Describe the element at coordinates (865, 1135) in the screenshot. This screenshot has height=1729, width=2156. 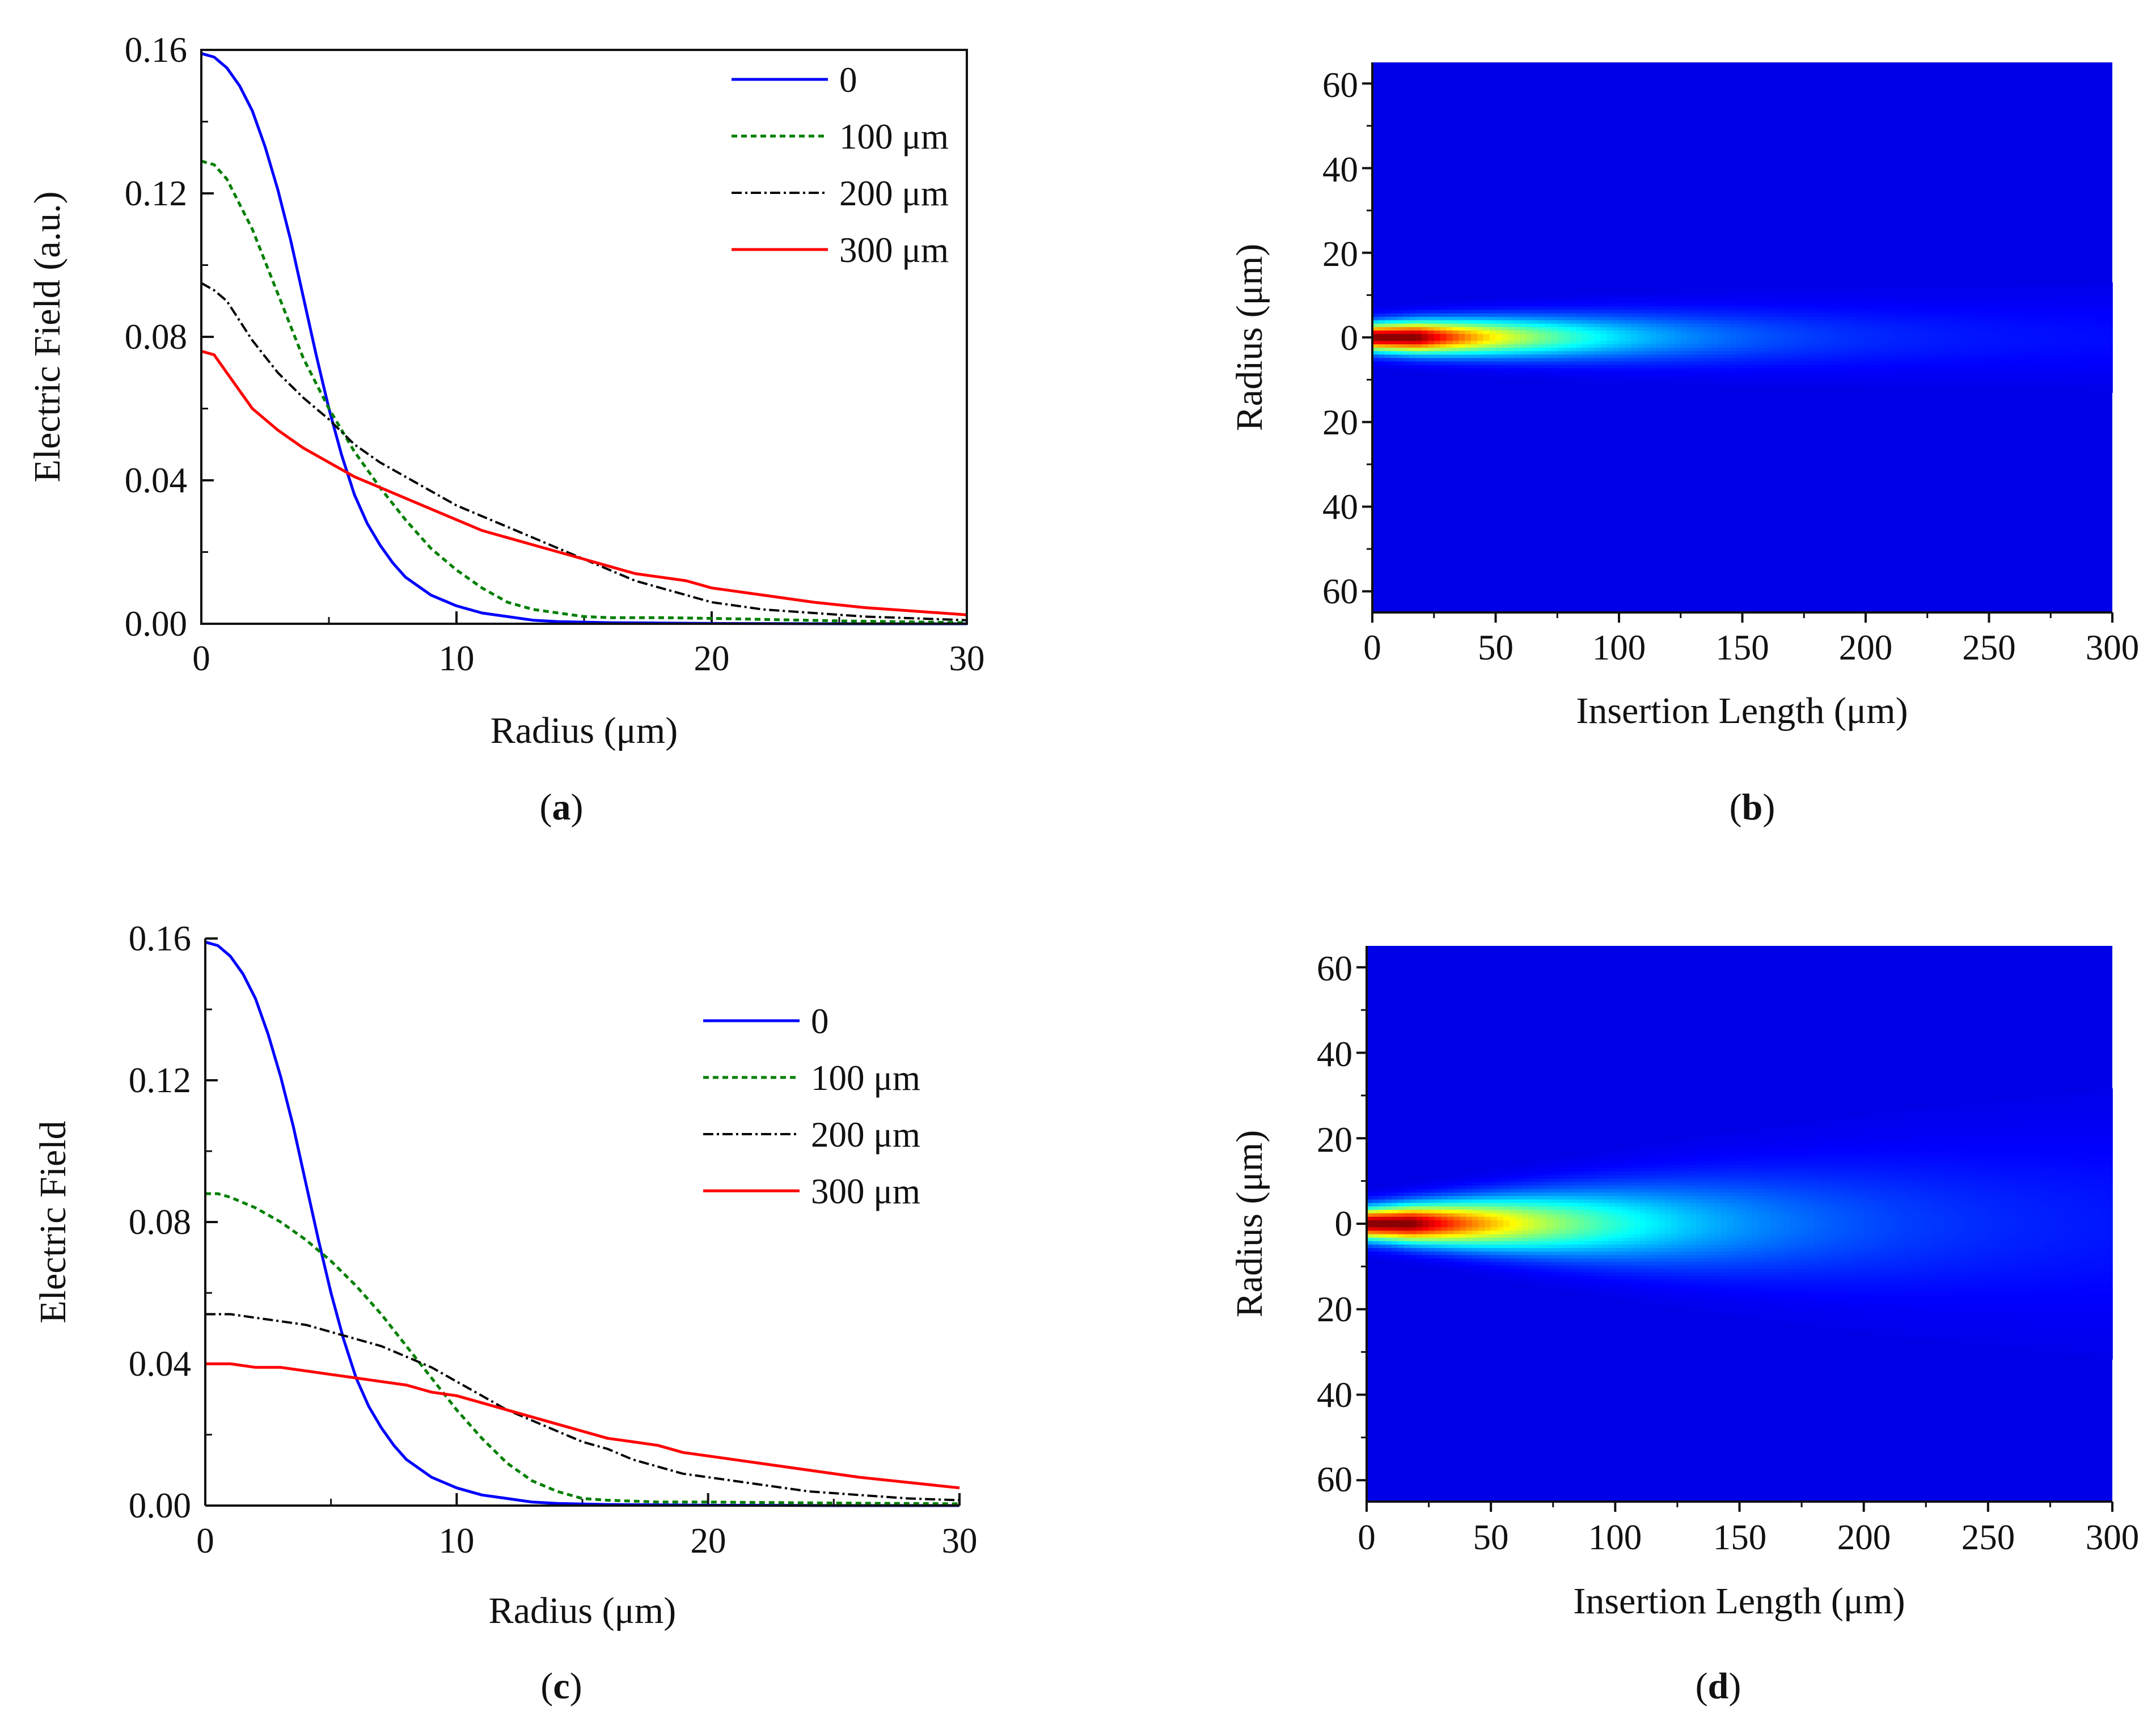
I see `legend-label-2: 200 μm` at that location.